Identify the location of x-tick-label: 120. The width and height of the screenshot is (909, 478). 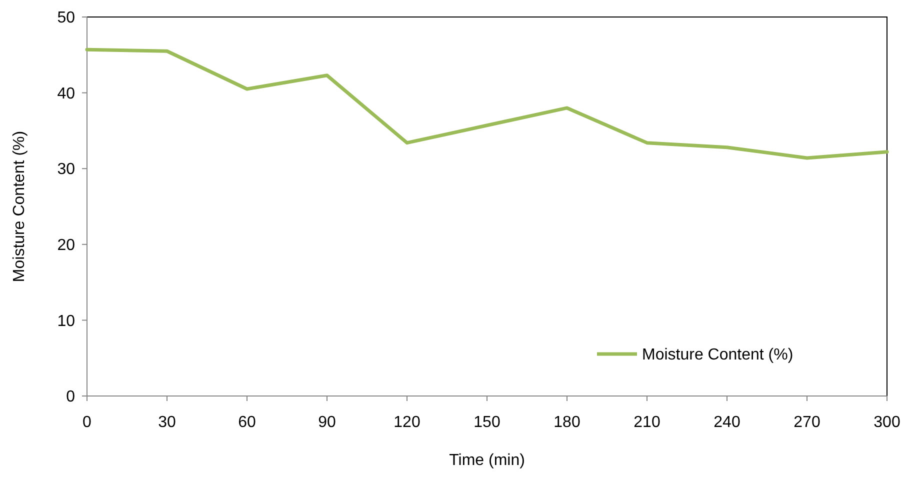
(407, 422).